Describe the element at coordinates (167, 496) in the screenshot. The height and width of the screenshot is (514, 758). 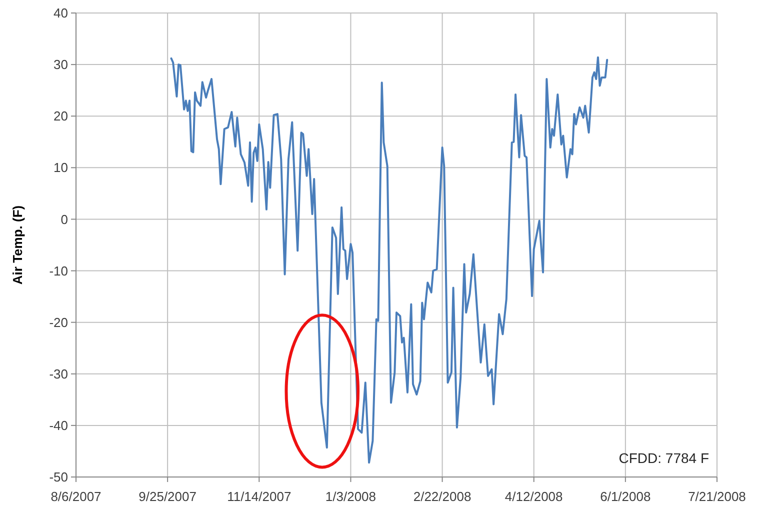
I see `x-tick-label: 9/25/2007` at that location.